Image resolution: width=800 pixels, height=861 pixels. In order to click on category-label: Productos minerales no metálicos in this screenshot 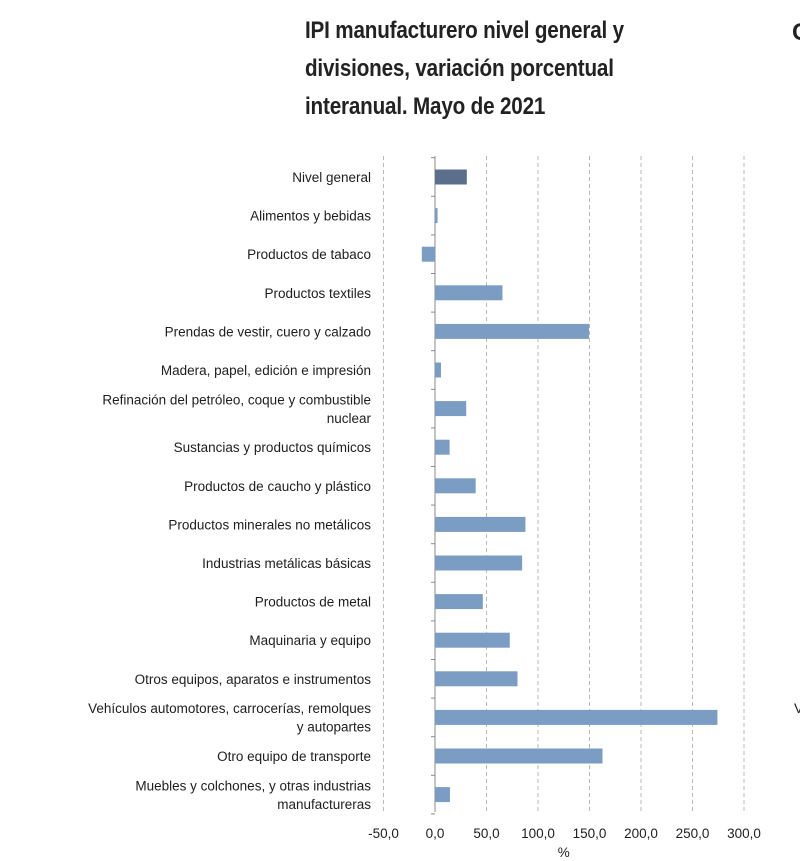, I will do `click(269, 524)`.